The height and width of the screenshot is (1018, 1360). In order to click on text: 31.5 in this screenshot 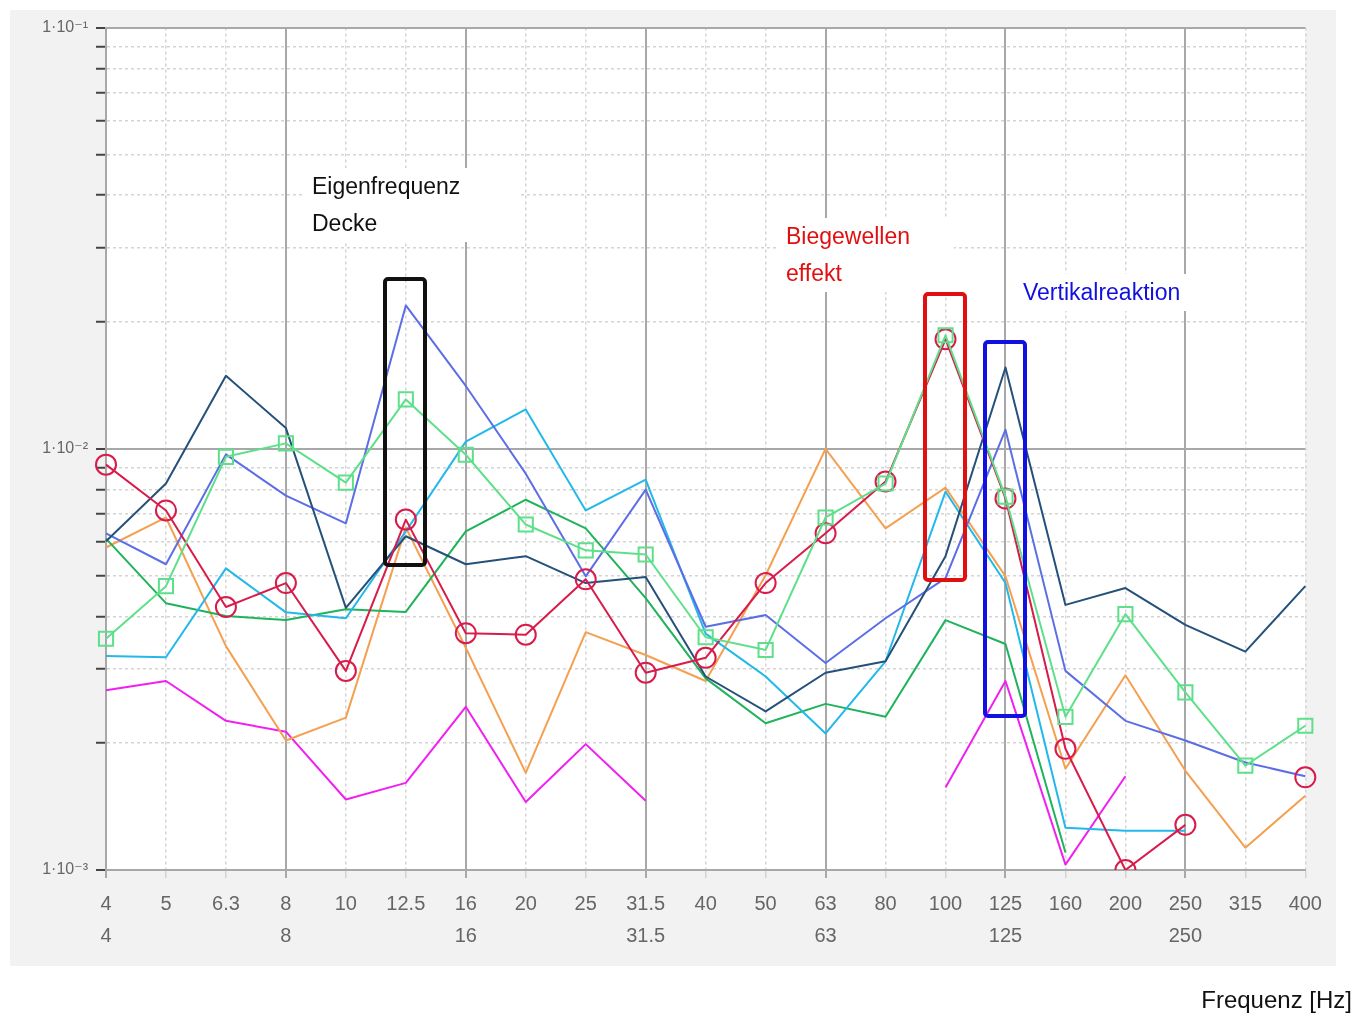, I will do `click(646, 934)`.